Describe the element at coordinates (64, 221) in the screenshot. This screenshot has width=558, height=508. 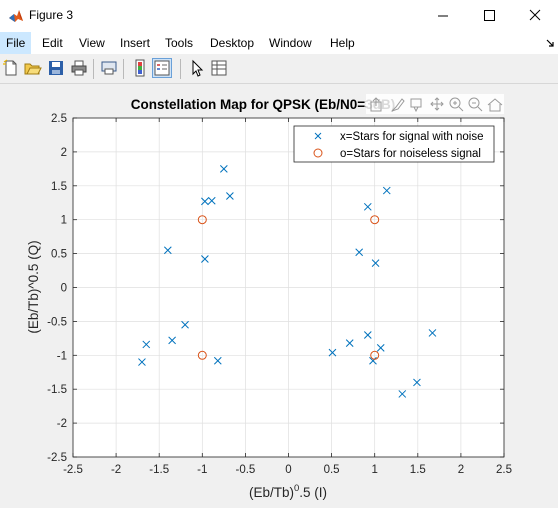
I see `y-tick-label: 1` at that location.